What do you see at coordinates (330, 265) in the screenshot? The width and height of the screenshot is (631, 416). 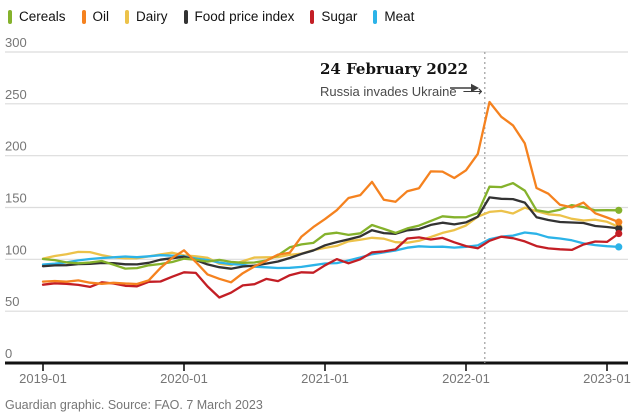 I see `series-line-sugar` at bounding box center [330, 265].